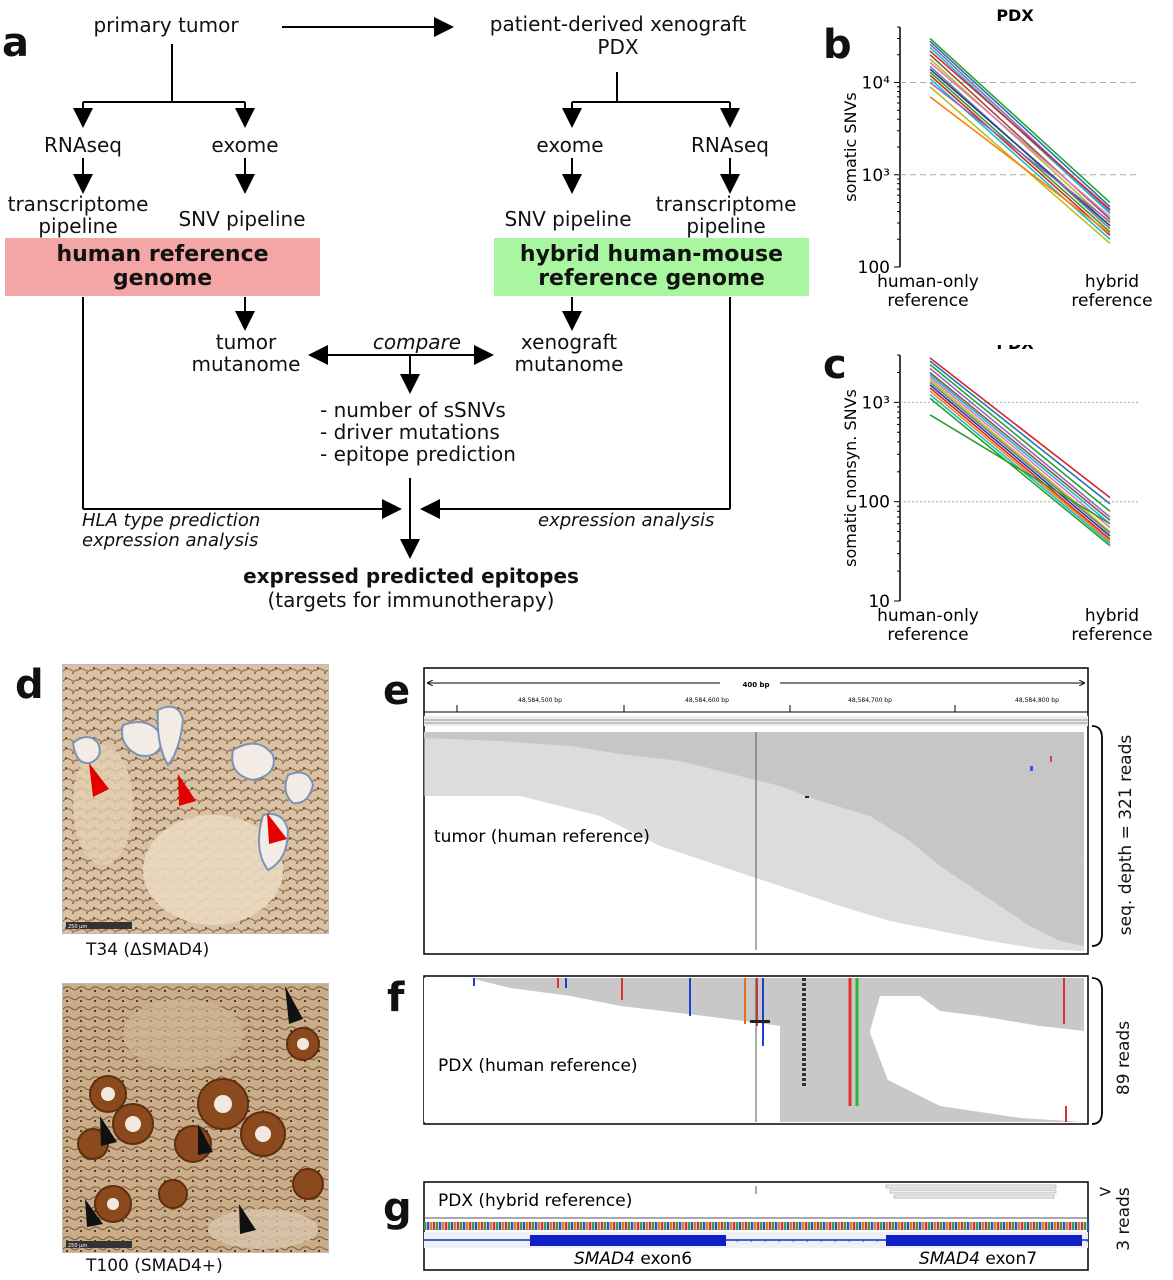 The height and width of the screenshot is (1280, 1173). Describe the element at coordinates (633, 1259) in the screenshot. I see `exon6-label: SMAD4 exon6` at that location.